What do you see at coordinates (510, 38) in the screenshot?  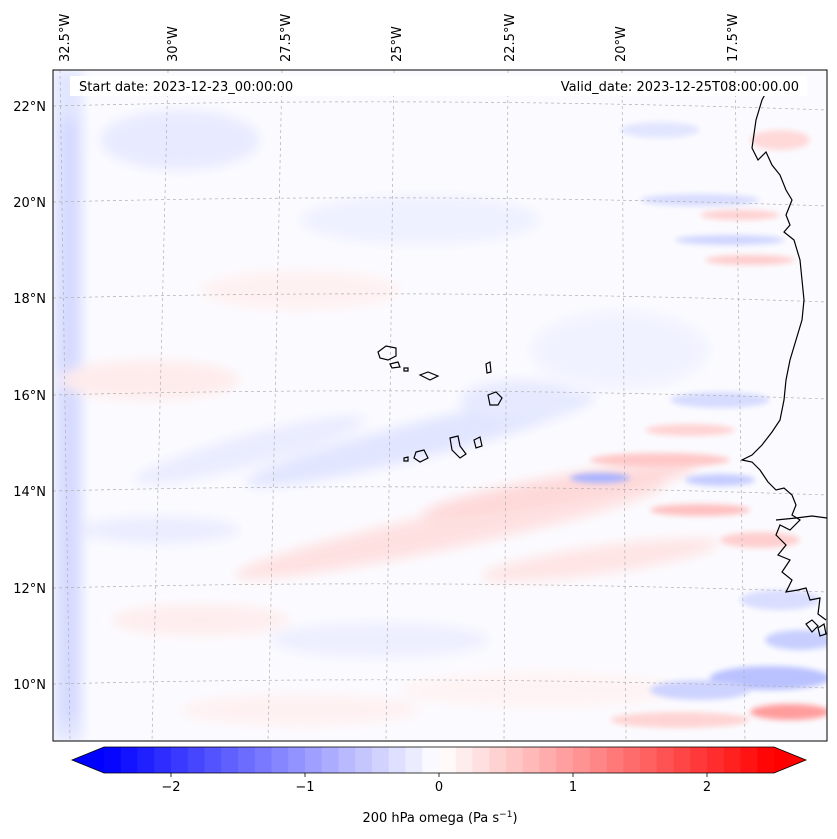 I see `lon-label: 22.5°W` at bounding box center [510, 38].